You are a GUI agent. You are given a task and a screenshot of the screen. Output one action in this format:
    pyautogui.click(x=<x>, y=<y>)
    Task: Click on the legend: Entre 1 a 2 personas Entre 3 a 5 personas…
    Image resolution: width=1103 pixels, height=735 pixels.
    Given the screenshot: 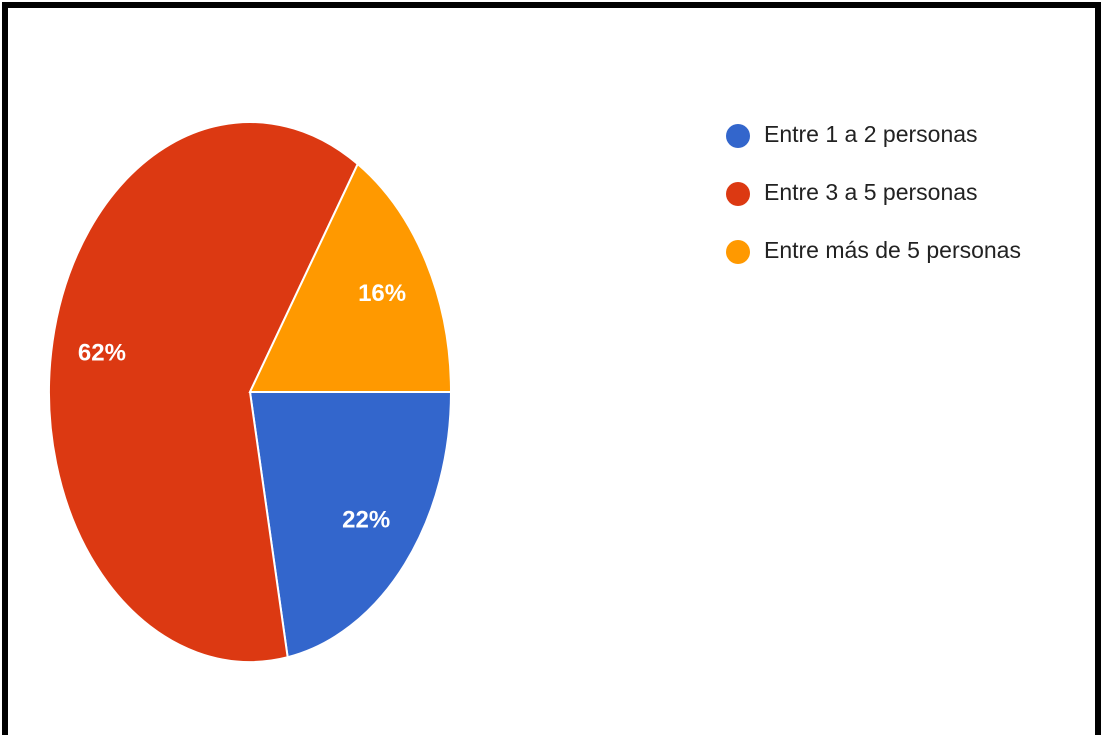 What is the action you would take?
    pyautogui.click(x=873, y=192)
    